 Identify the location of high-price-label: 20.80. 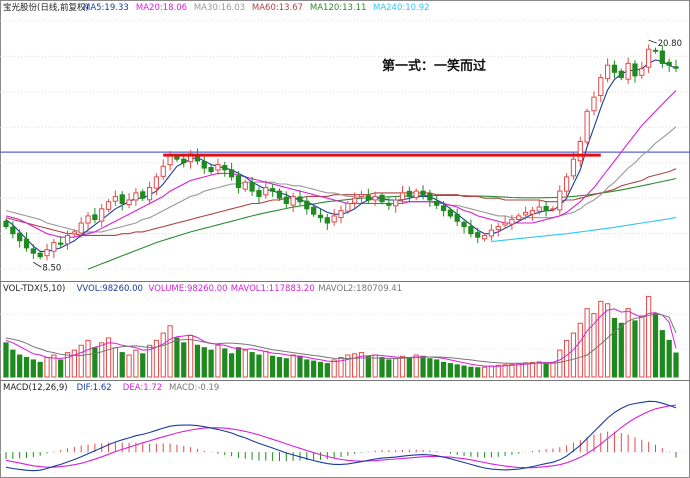
(670, 44).